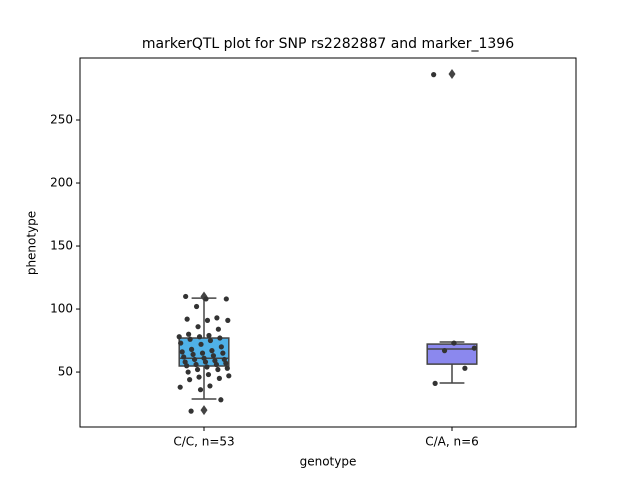  What do you see at coordinates (65, 372) in the screenshot?
I see `y-tick-label: 50` at bounding box center [65, 372].